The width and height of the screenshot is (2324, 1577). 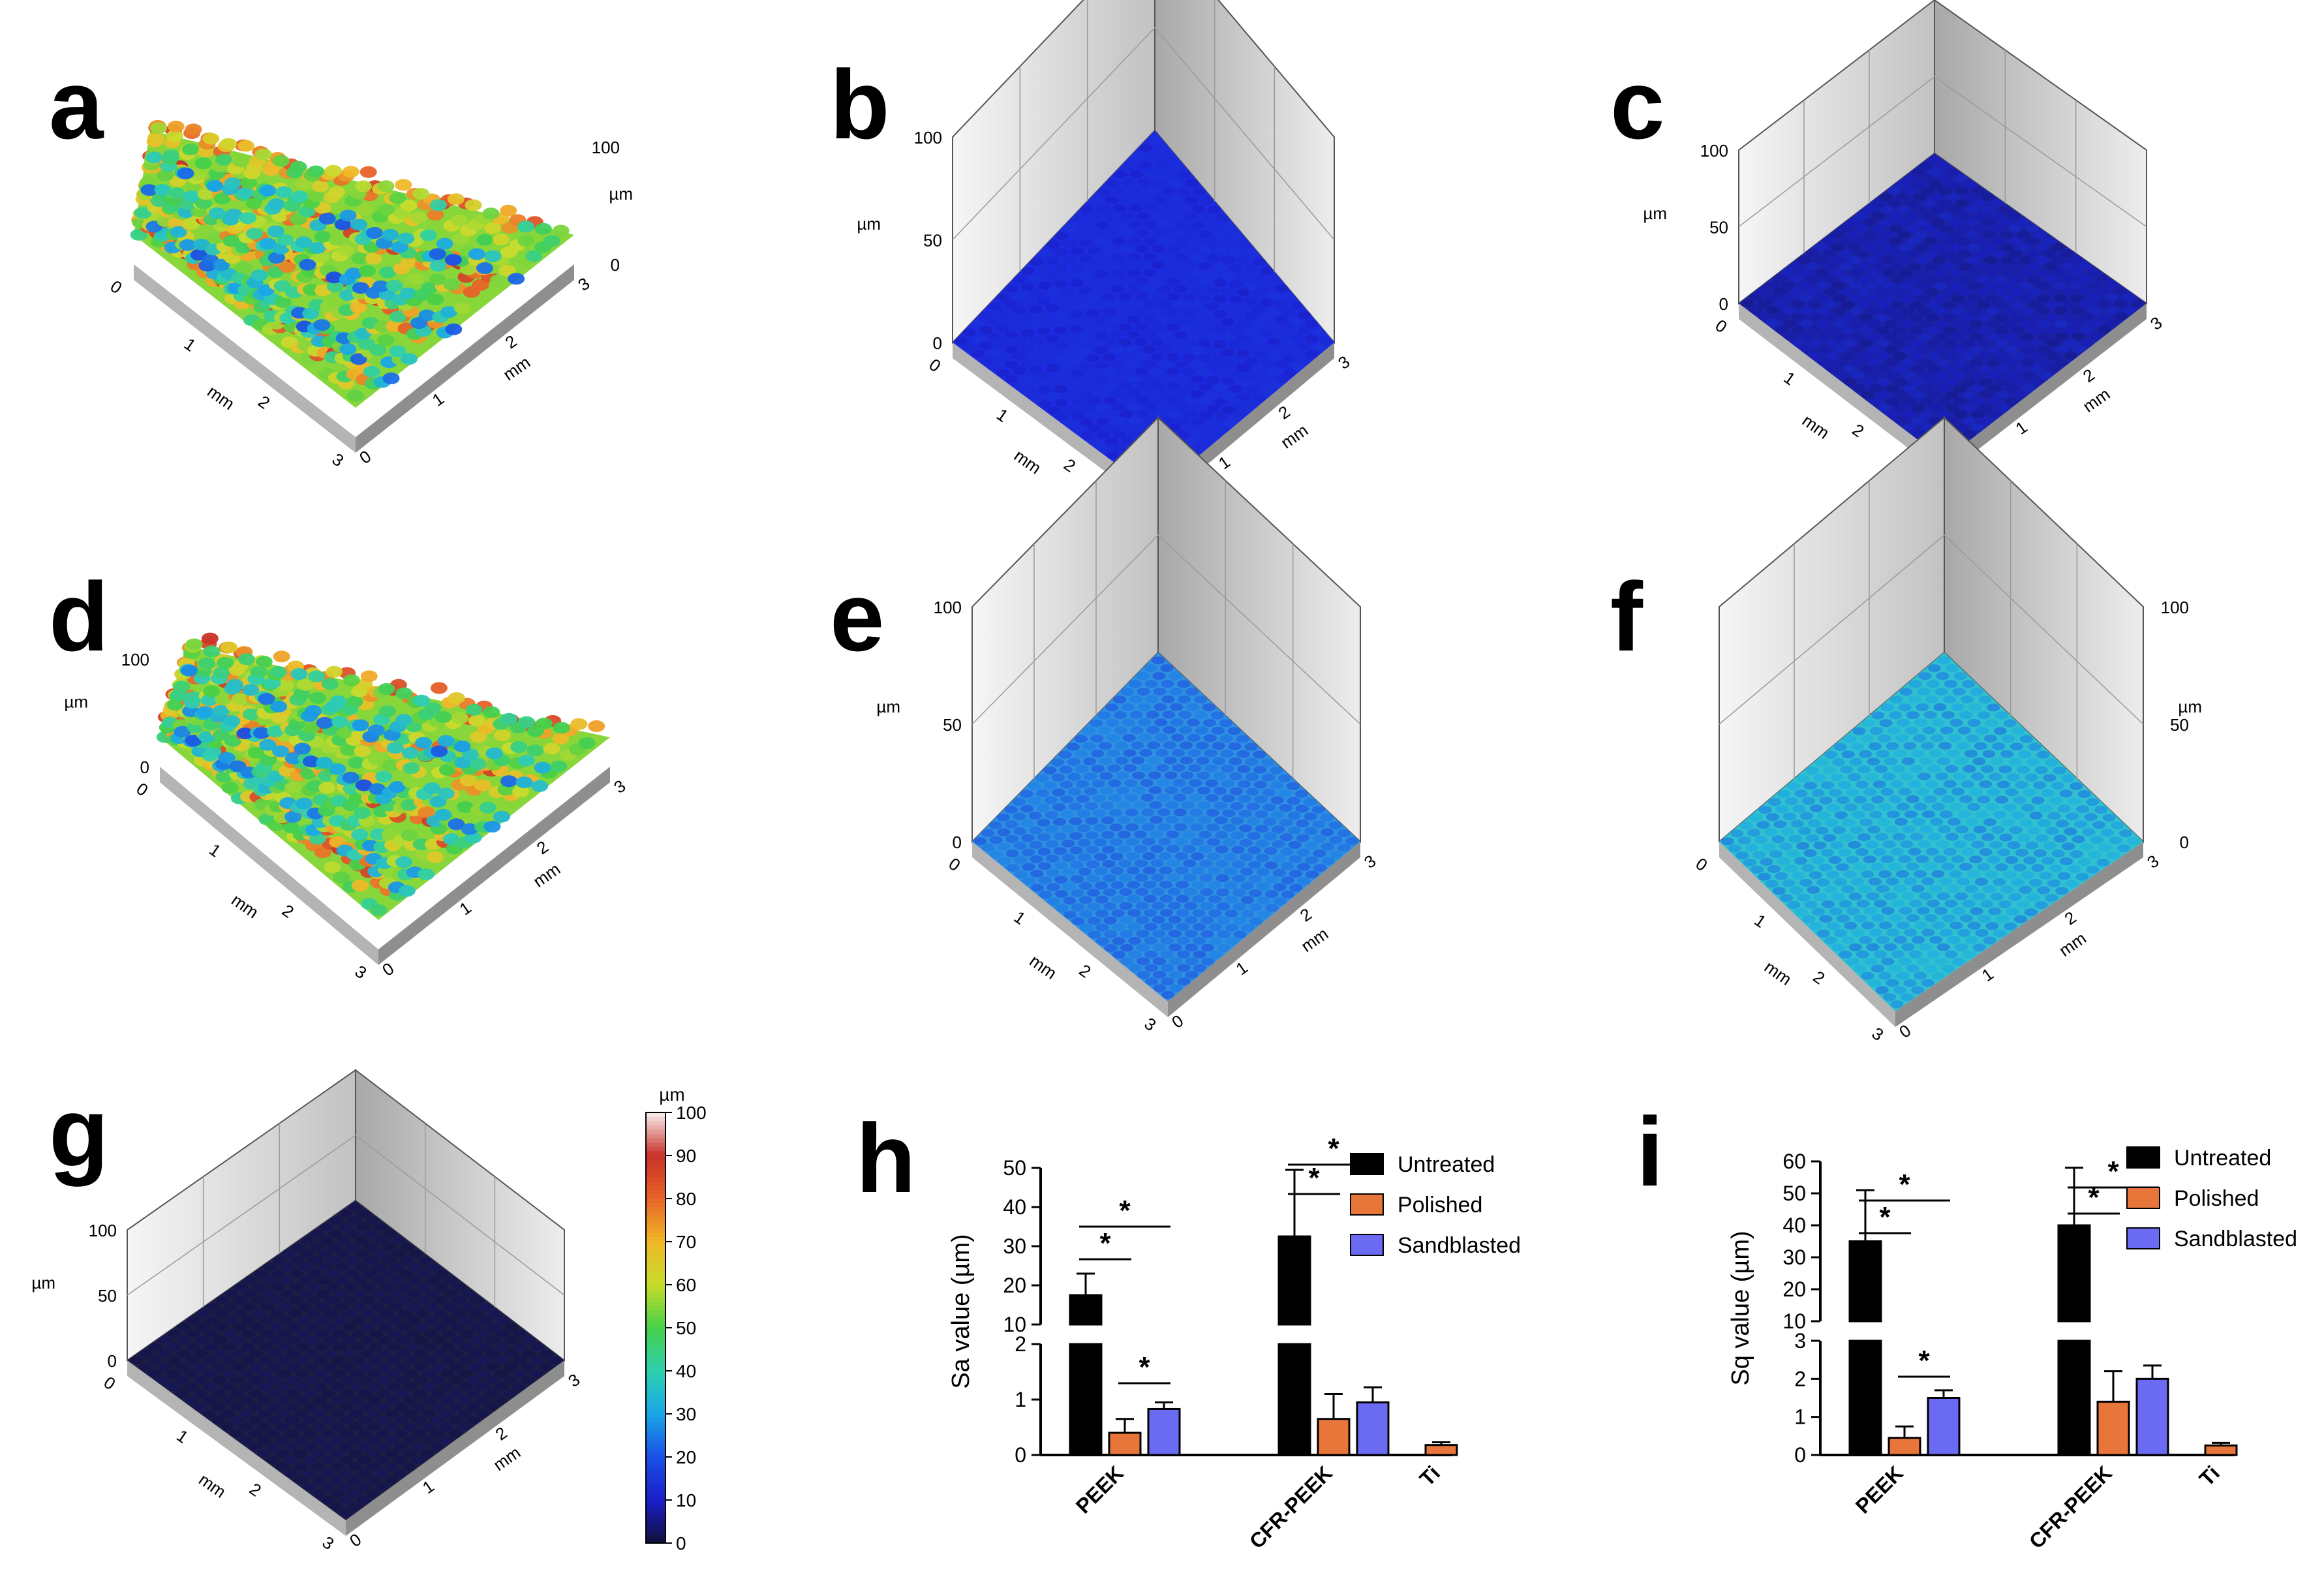 What do you see at coordinates (361, 972) in the screenshot?
I see `x-tick-label: 3` at bounding box center [361, 972].